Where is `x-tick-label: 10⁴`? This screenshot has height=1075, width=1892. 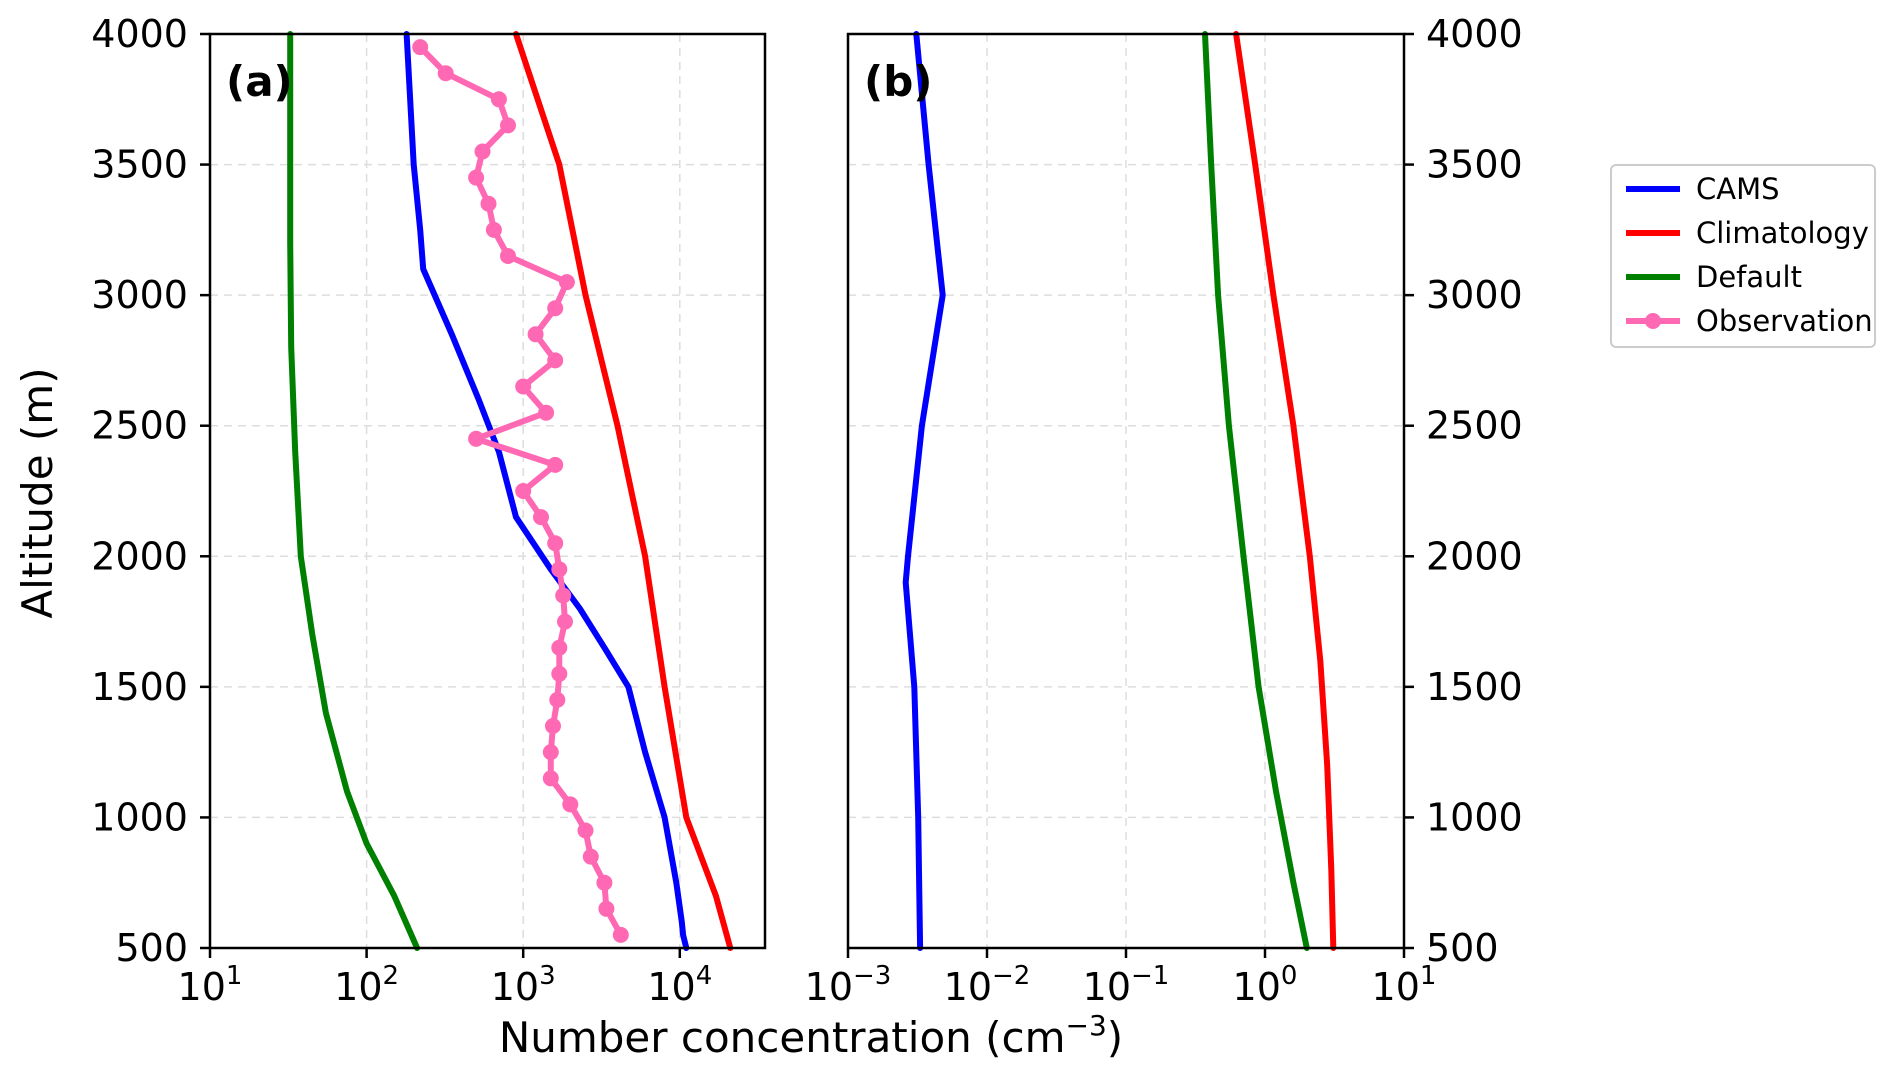 x-tick-label: 10⁴ is located at coordinates (679, 985).